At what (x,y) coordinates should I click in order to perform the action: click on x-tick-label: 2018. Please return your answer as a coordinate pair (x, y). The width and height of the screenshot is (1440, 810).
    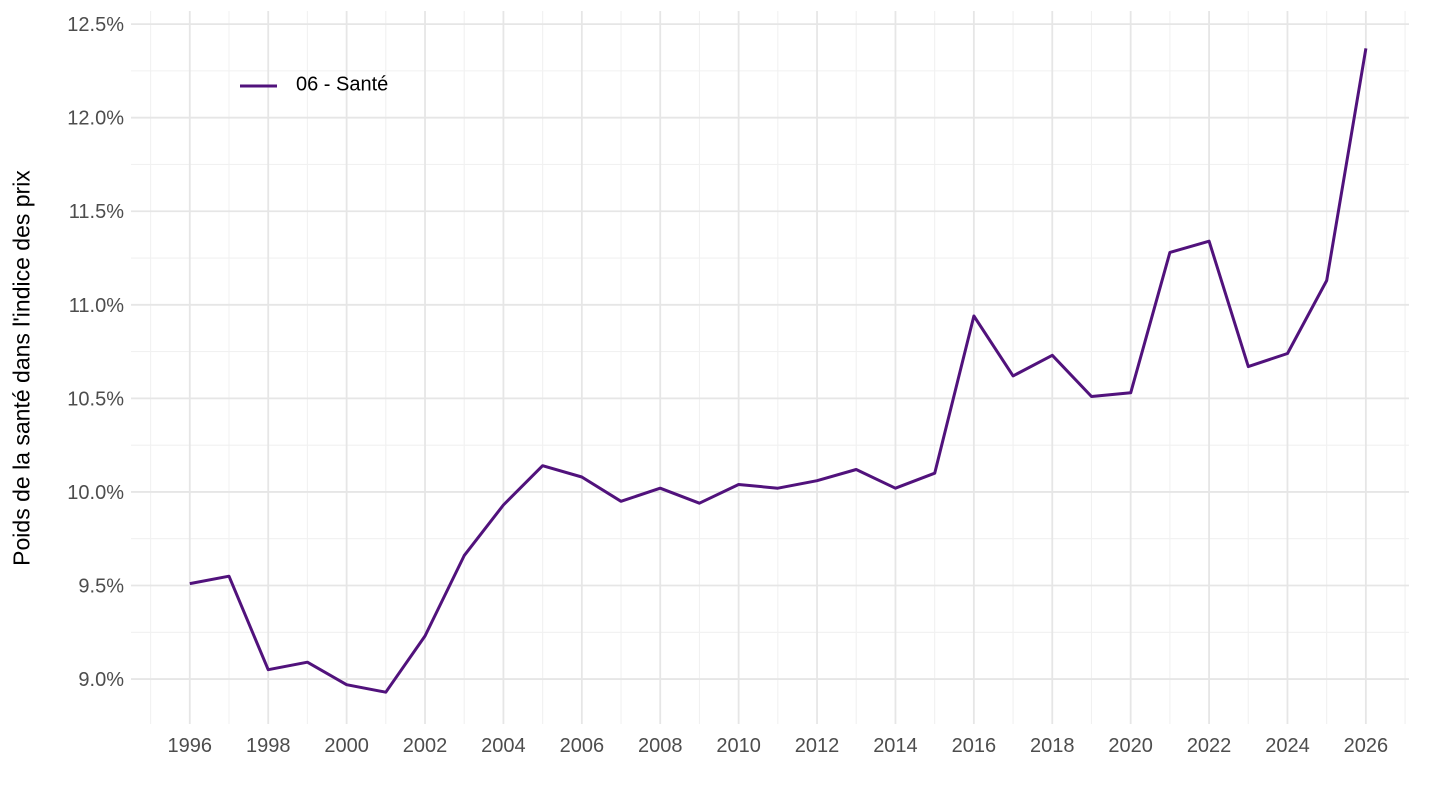
    Looking at the image, I should click on (1052, 746).